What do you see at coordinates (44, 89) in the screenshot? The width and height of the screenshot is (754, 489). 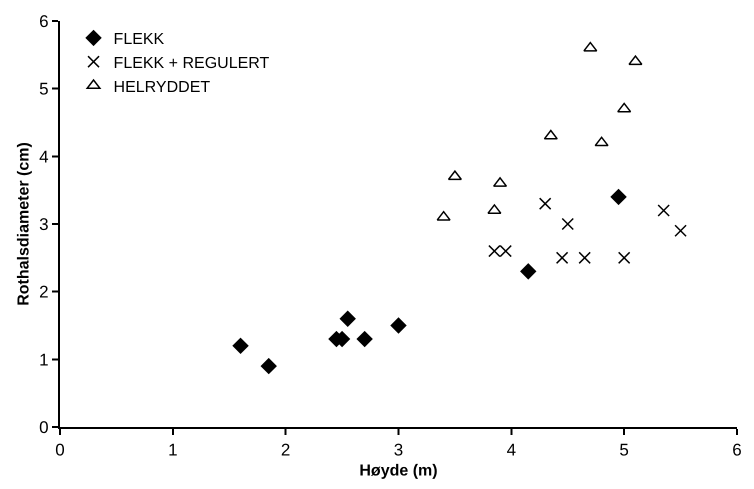 I see `y-tick-label: 5` at bounding box center [44, 89].